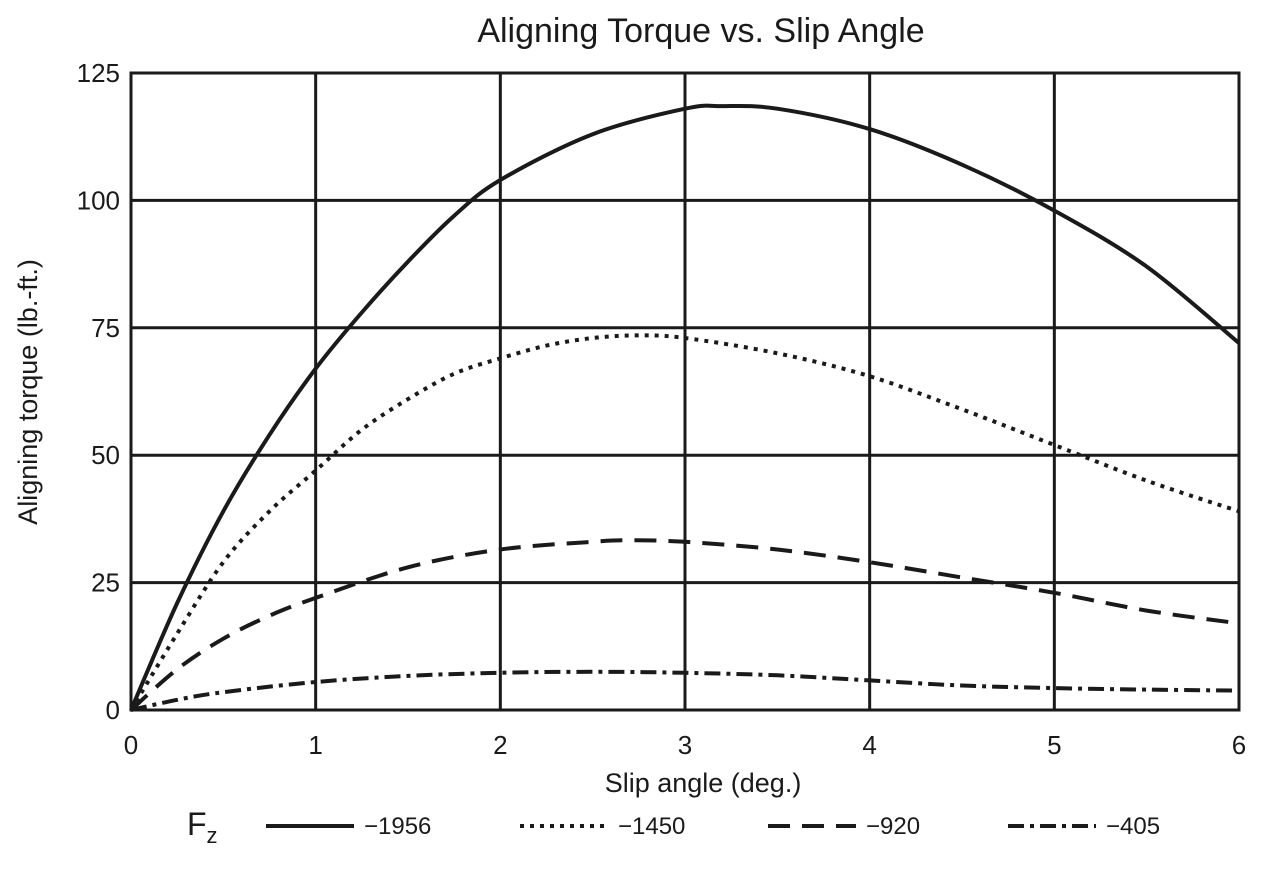  What do you see at coordinates (315, 745) in the screenshot?
I see `x-tick-label-1: 1` at bounding box center [315, 745].